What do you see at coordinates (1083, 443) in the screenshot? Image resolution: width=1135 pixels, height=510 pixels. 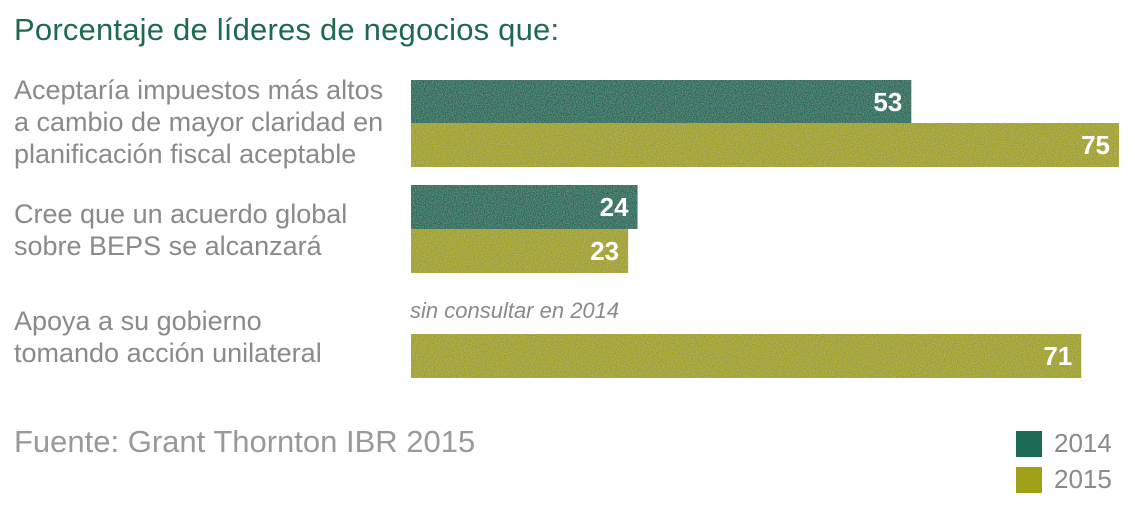 I see `legend-label-2014: 2014` at bounding box center [1083, 443].